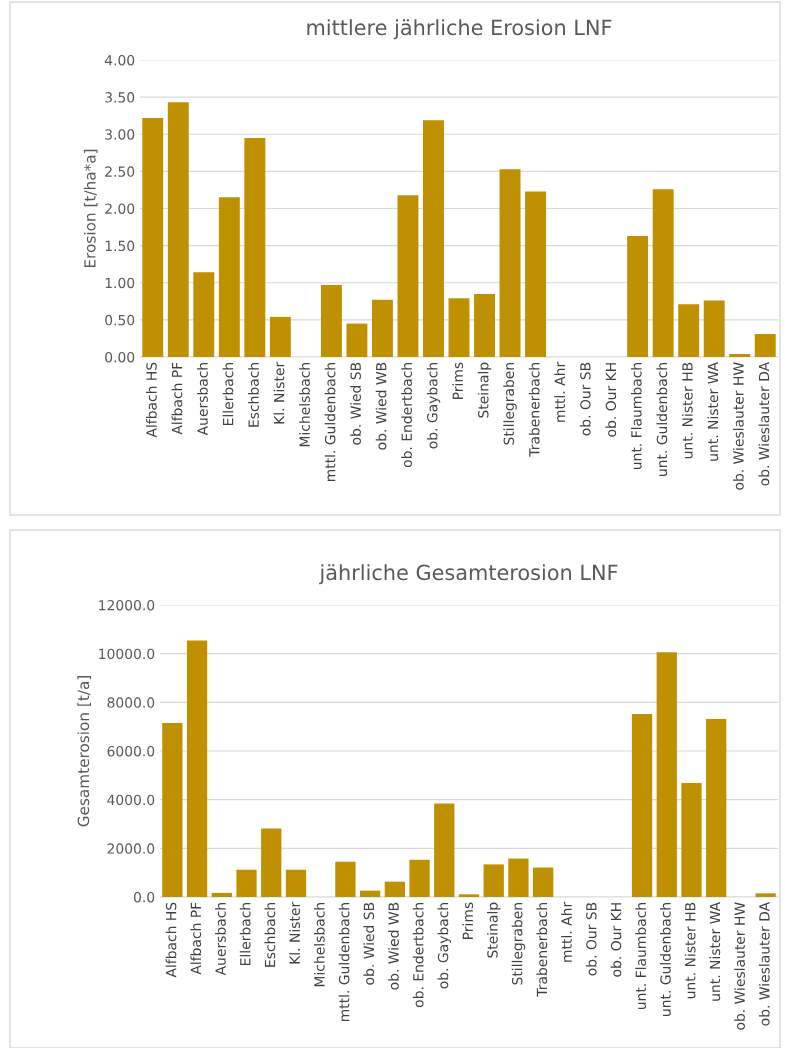  I want to click on chart-title: jährliche Gesamterosion LNF, so click(468, 574).